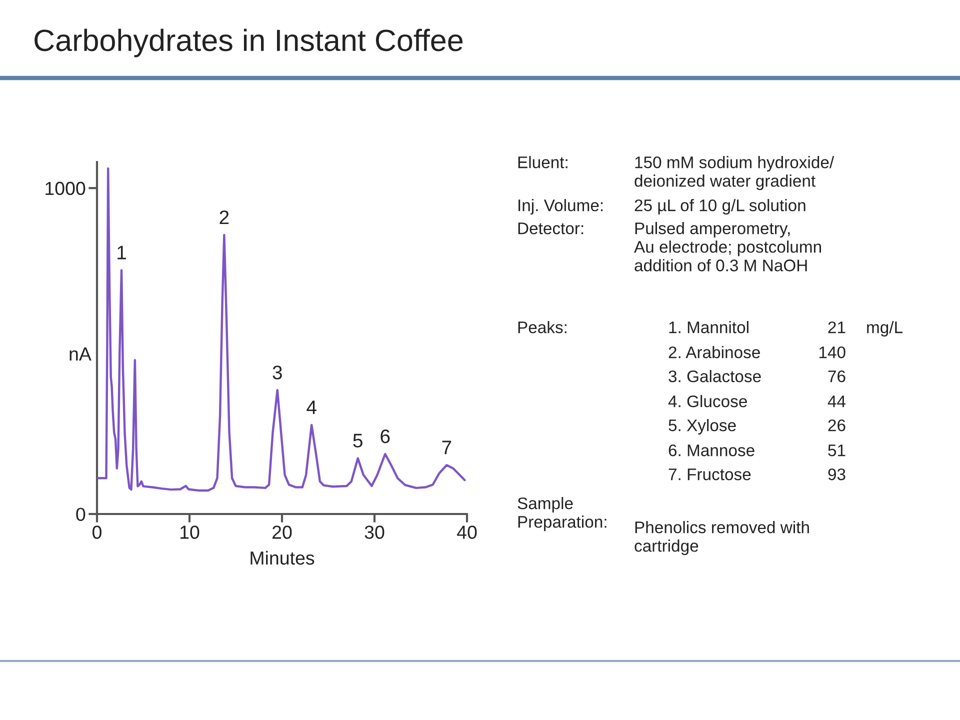  I want to click on text: 26, so click(837, 425).